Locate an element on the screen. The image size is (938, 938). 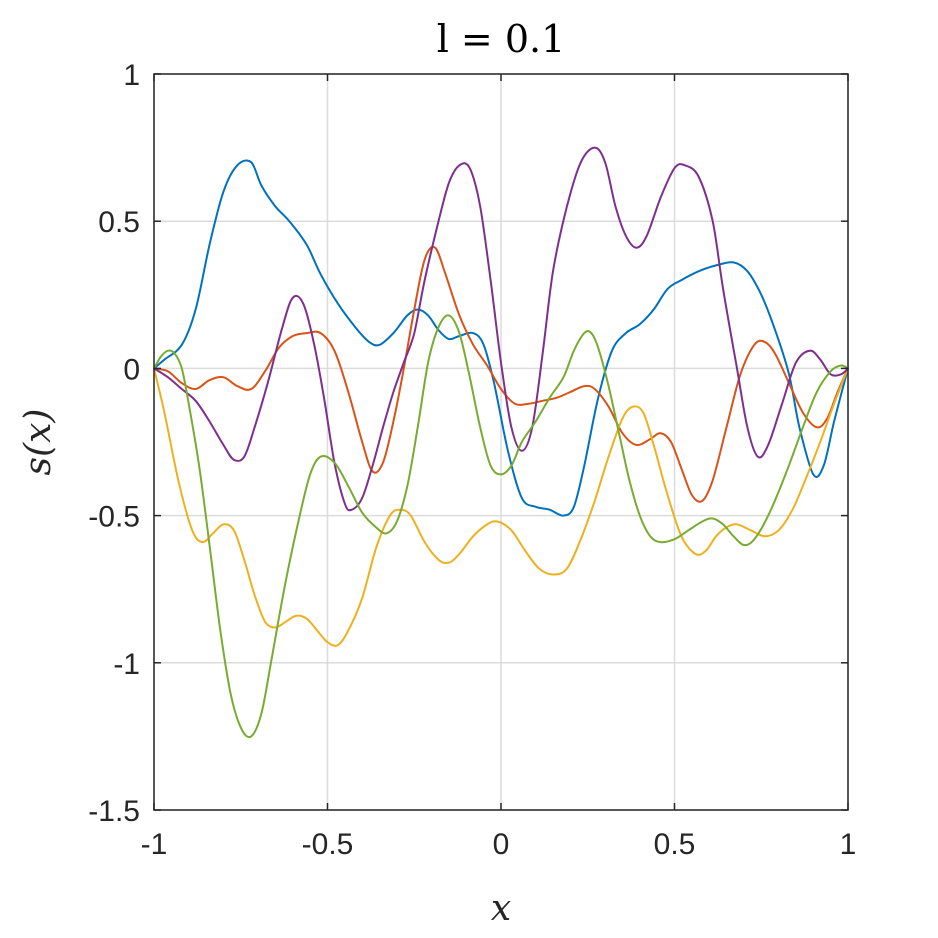
x-tick-label: 1 is located at coordinates (848, 844).